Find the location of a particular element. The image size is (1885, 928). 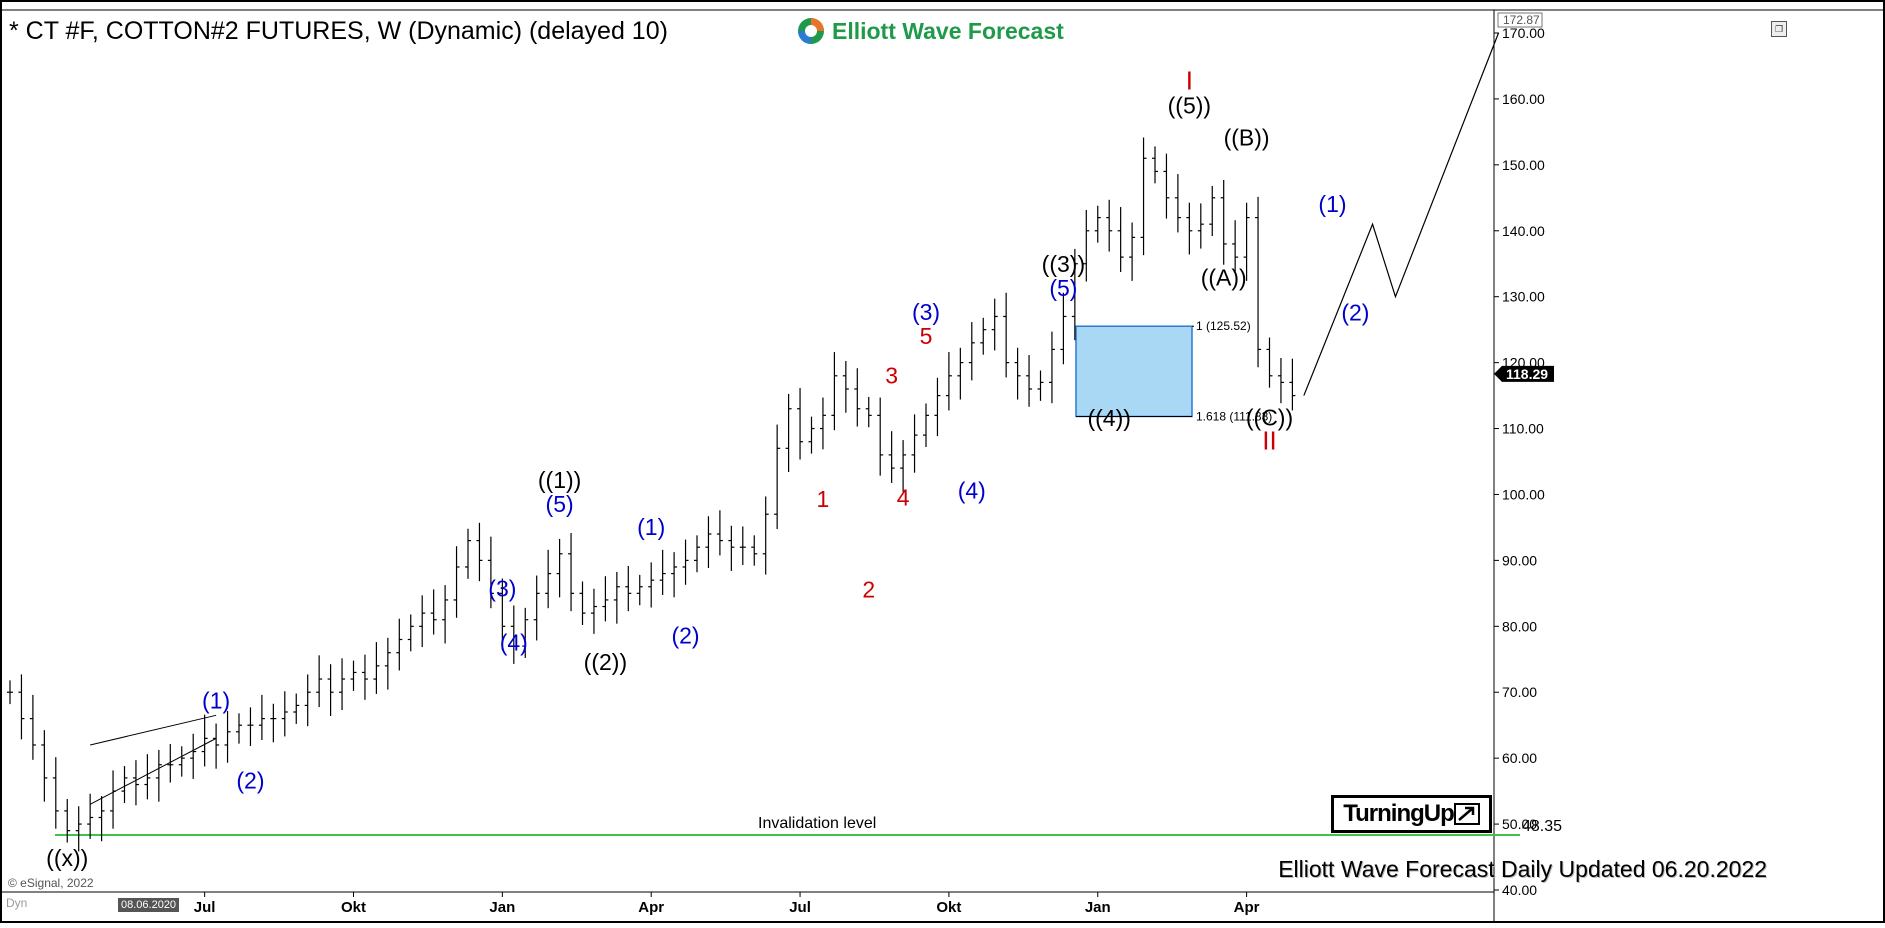

y-tick-label: 60.00 is located at coordinates (1519, 758).